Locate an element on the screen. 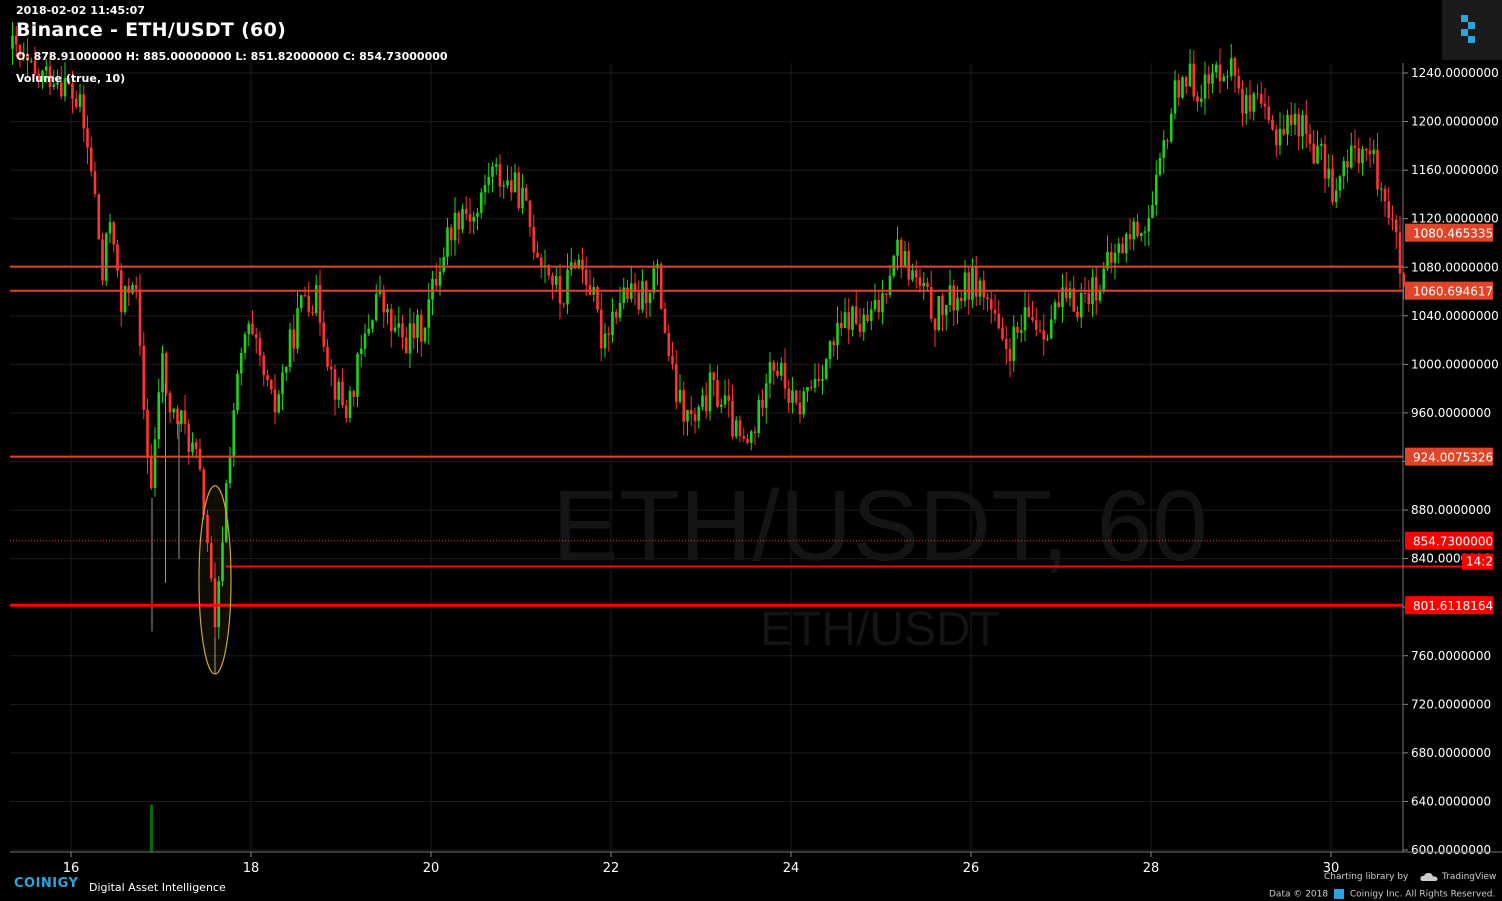  volume-legend: Volume (true, 10) is located at coordinates (71, 78).